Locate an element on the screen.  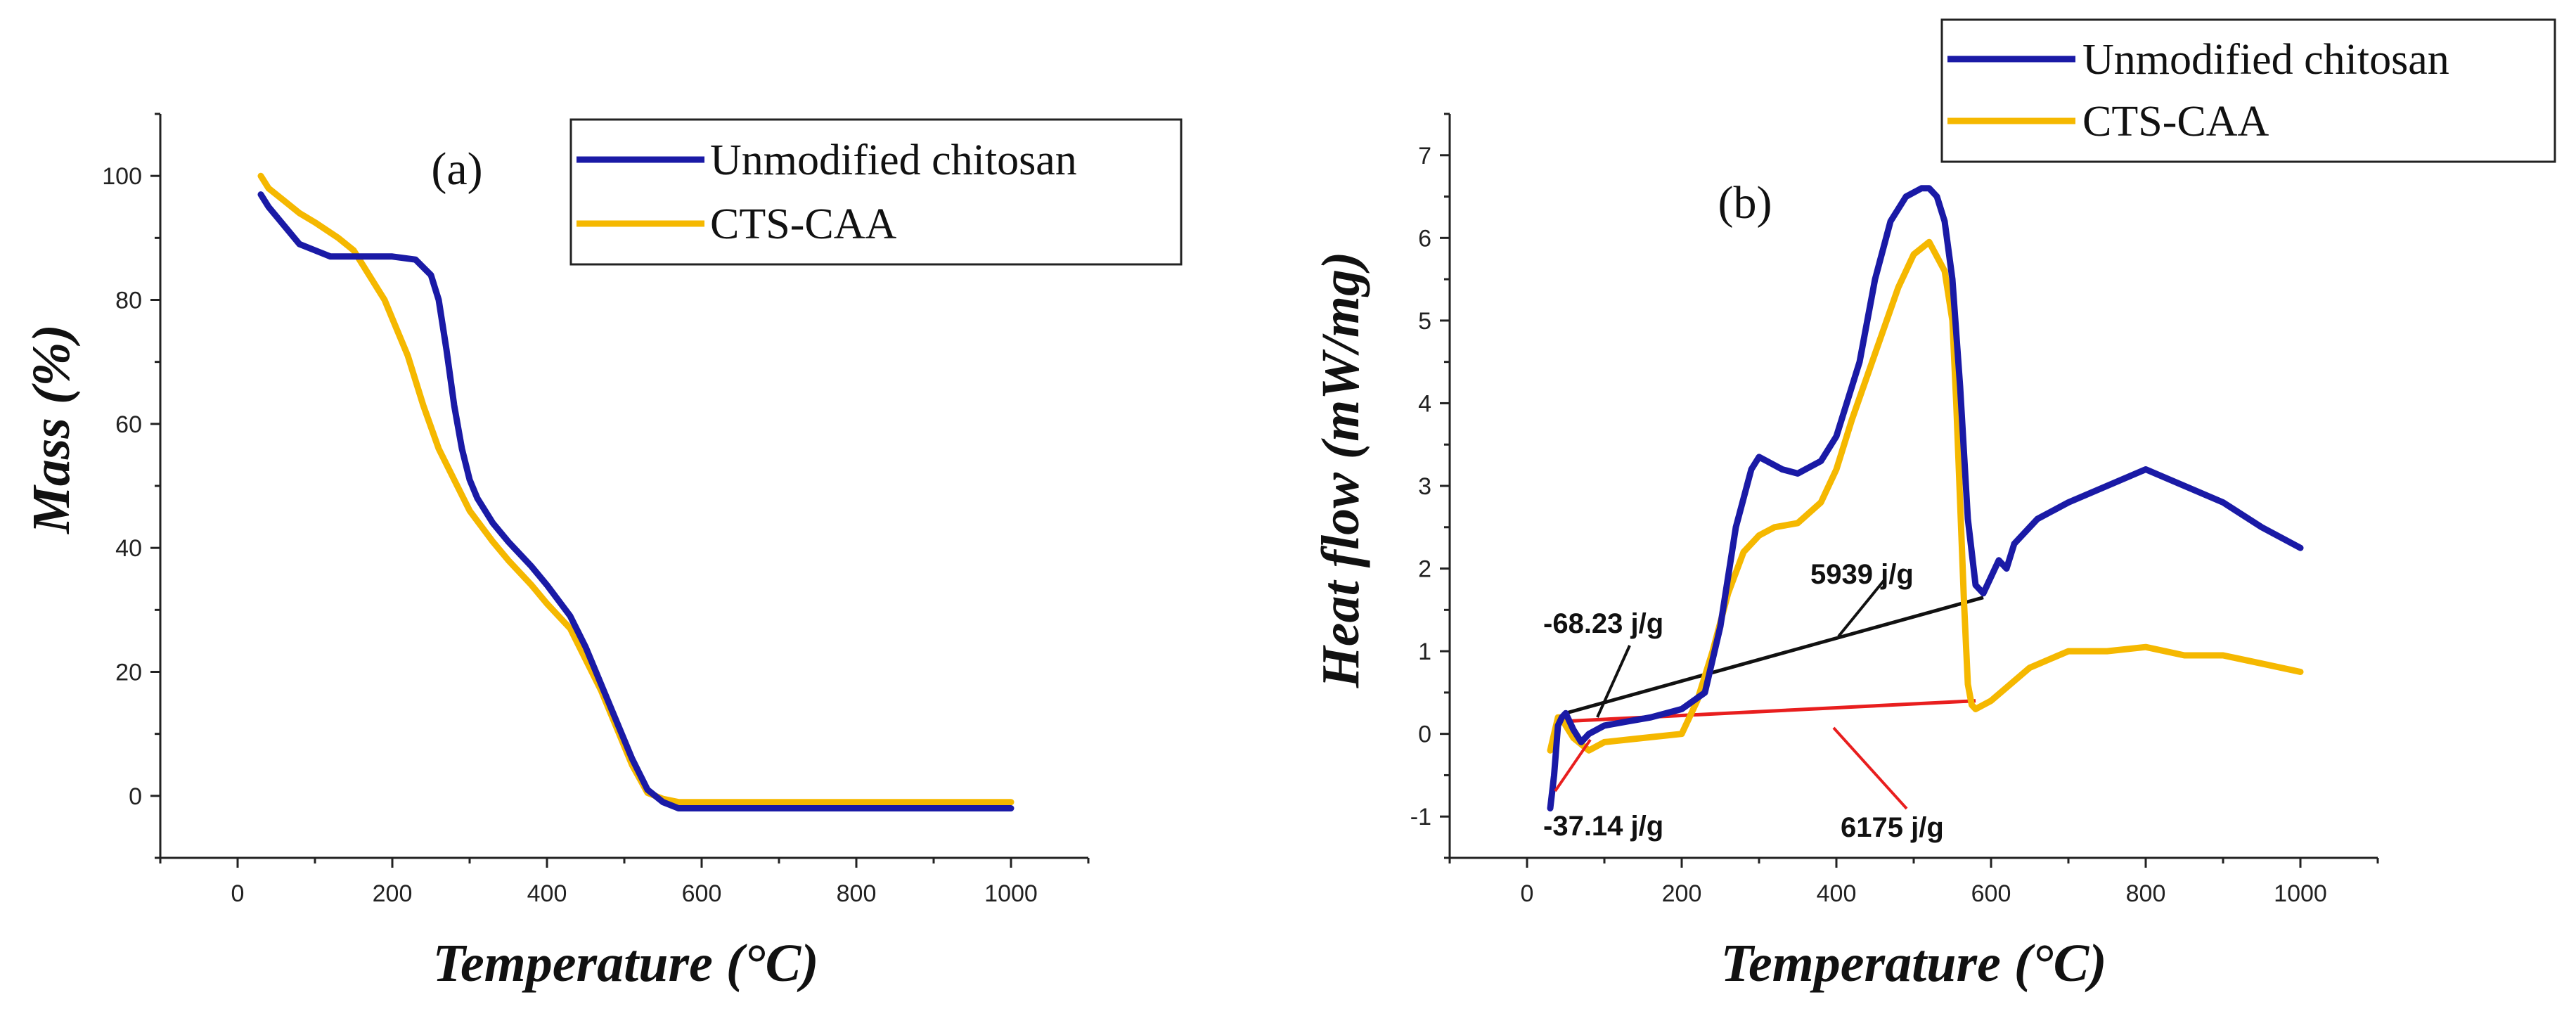
panel-a-y-axis-title: Mass (%) is located at coordinates (51, 429).